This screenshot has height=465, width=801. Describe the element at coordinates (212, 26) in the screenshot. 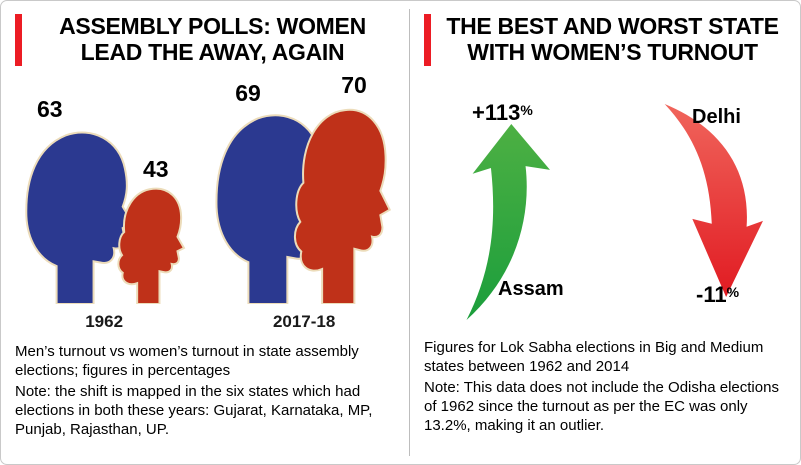

I see `left-title-line1: ASSEMBLY POLLS: WOMEN` at that location.